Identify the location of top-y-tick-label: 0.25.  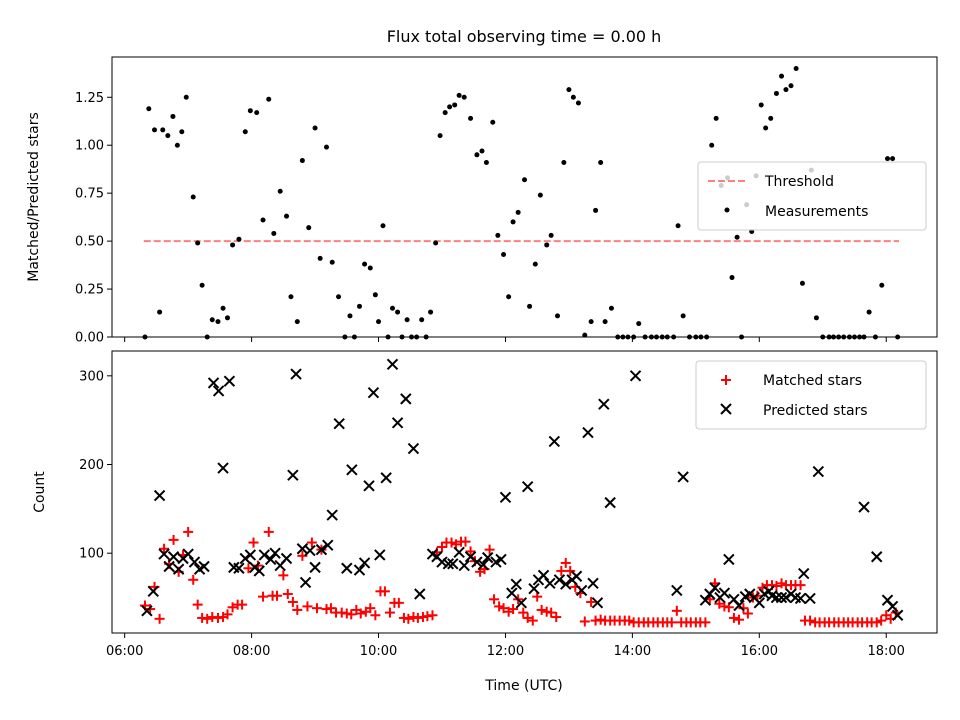
(89, 290).